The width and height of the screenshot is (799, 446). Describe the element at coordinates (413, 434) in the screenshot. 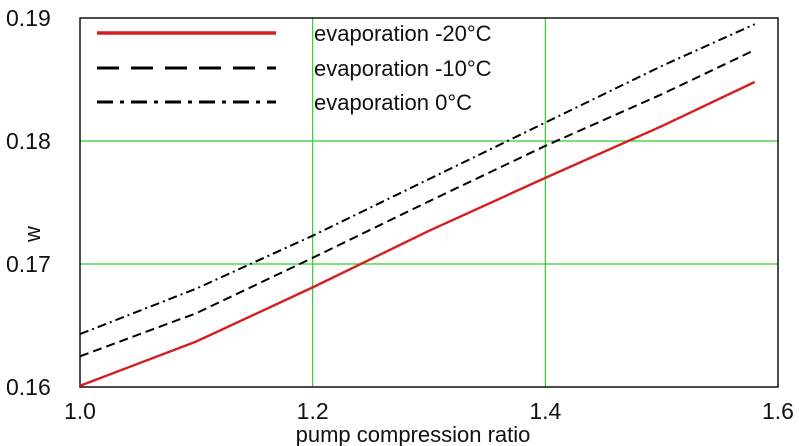

I see `x-axis-label: pump compression ratio` at that location.